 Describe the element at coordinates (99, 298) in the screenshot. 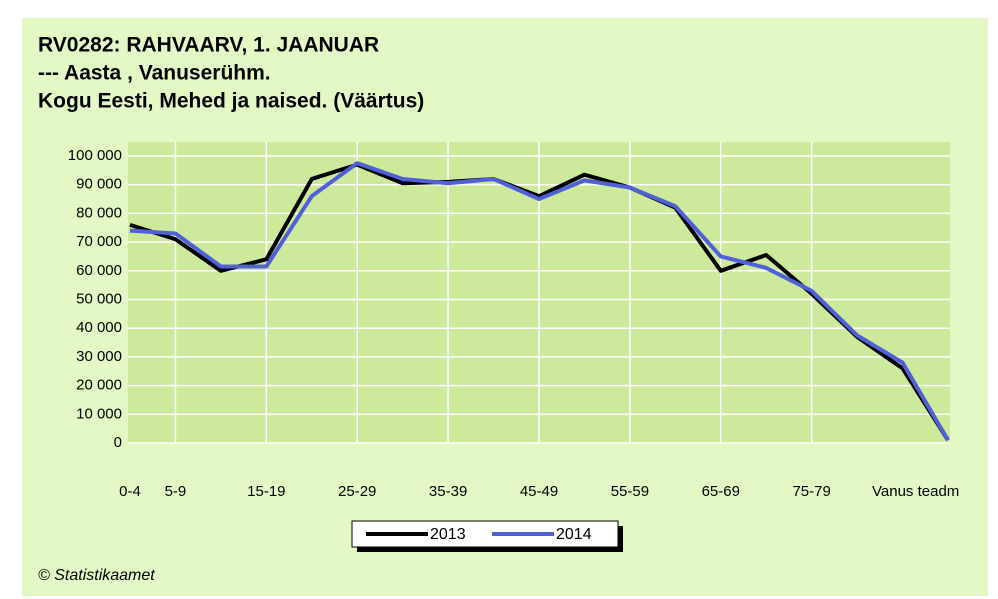

I see `y-tick-label: 50 000` at that location.